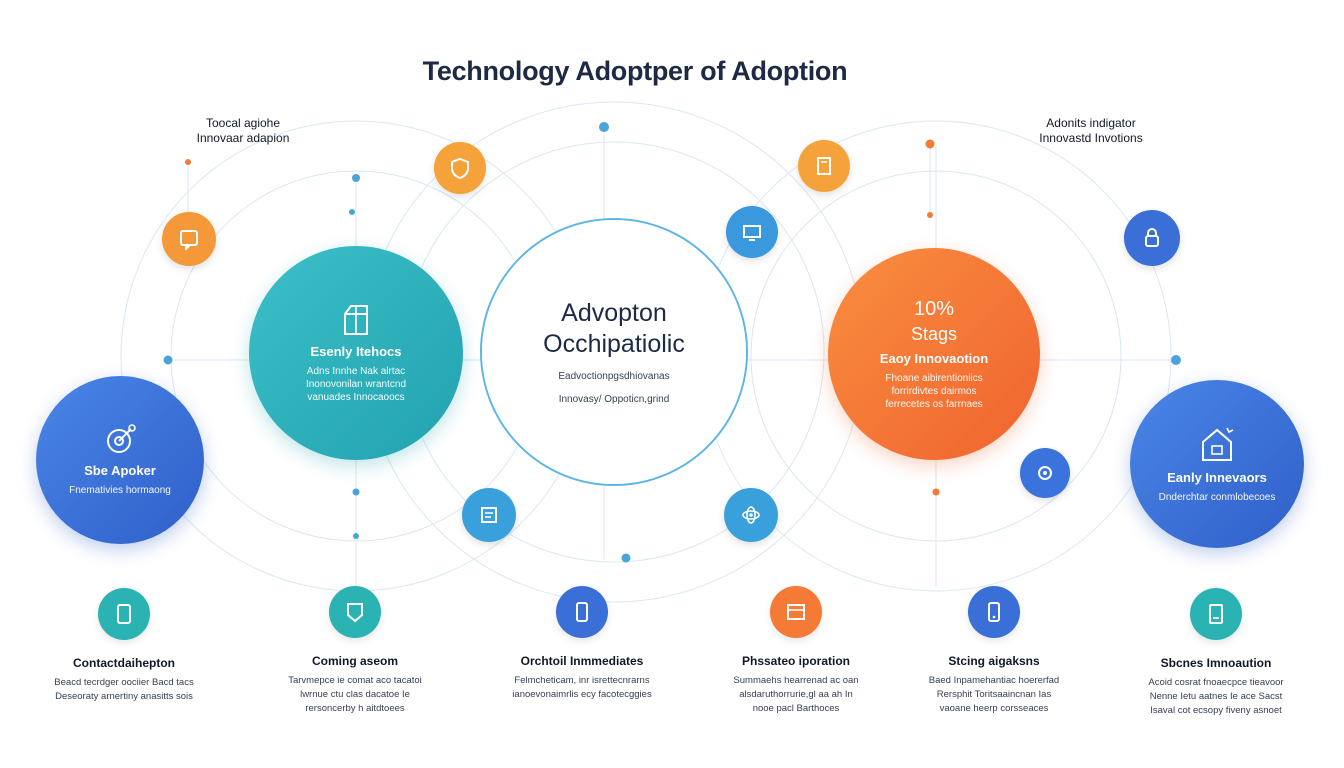 Image resolution: width=1344 pixels, height=768 pixels. I want to click on card-desc-line: Beacd tecrdger oociier Bacd tacs, so click(124, 682).